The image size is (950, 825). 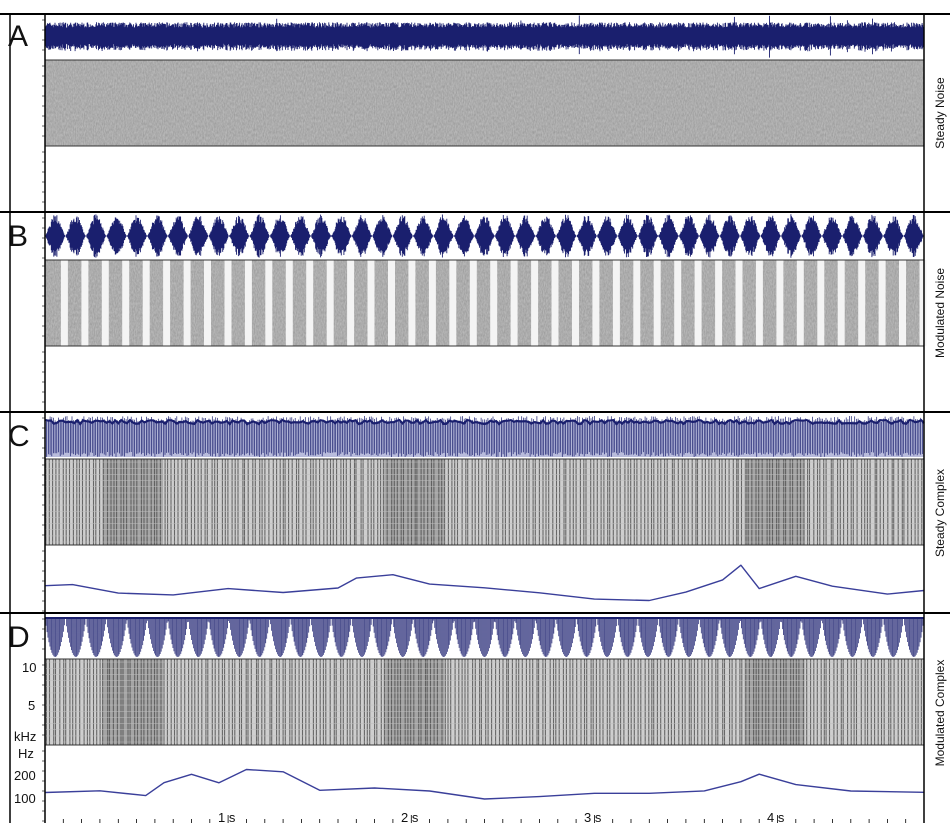 I want to click on x-tick-4s: 4 s, so click(x=776, y=817).